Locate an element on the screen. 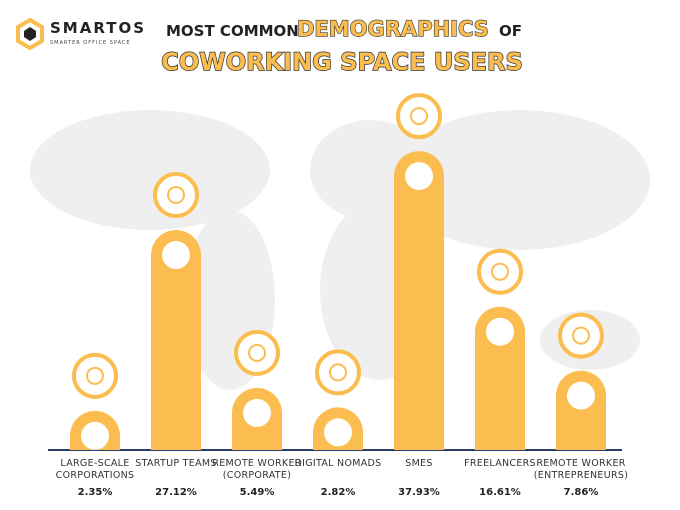 Image resolution: width=680 pixels, height=510 pixels. brand-name: SMARTOS is located at coordinates (98, 28).